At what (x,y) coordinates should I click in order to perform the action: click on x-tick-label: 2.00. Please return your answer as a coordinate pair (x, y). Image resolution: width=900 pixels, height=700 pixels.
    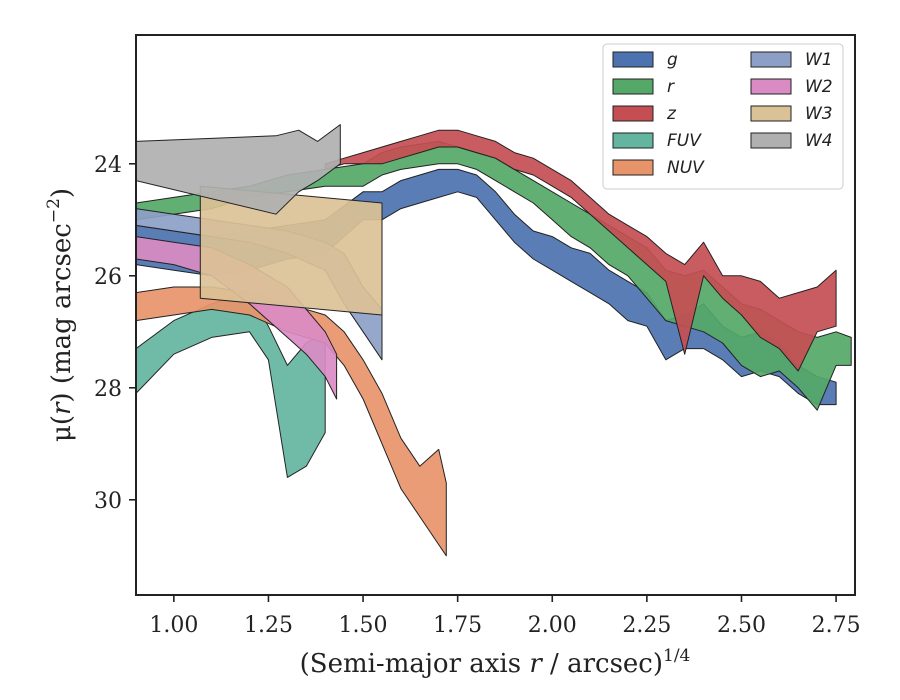
    Looking at the image, I should click on (552, 625).